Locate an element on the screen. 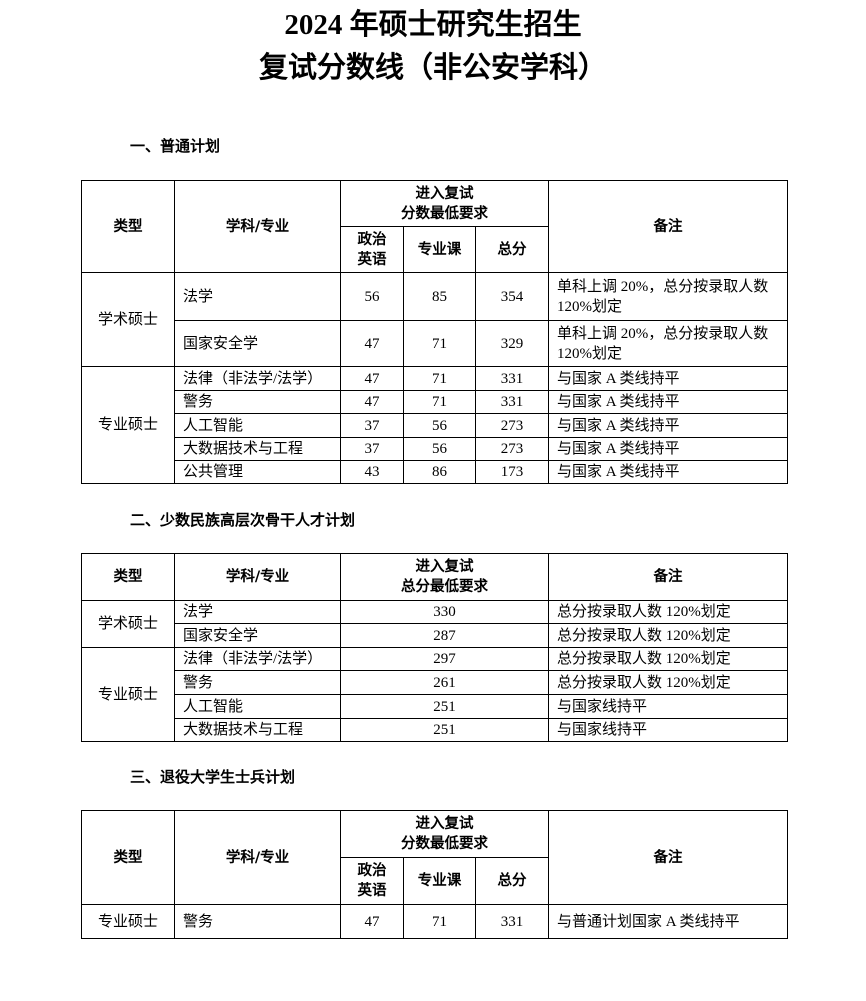  table-row: 大数据技术与工程 251 与国家线持平 is located at coordinates (435, 730).